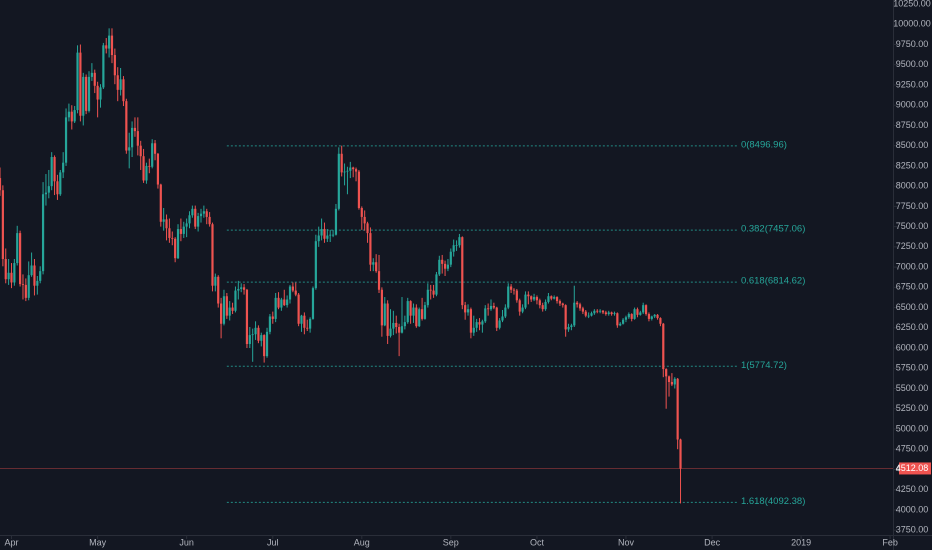 This screenshot has width=932, height=550. I want to click on fib-label: 0.618(6814.62), so click(773, 281).